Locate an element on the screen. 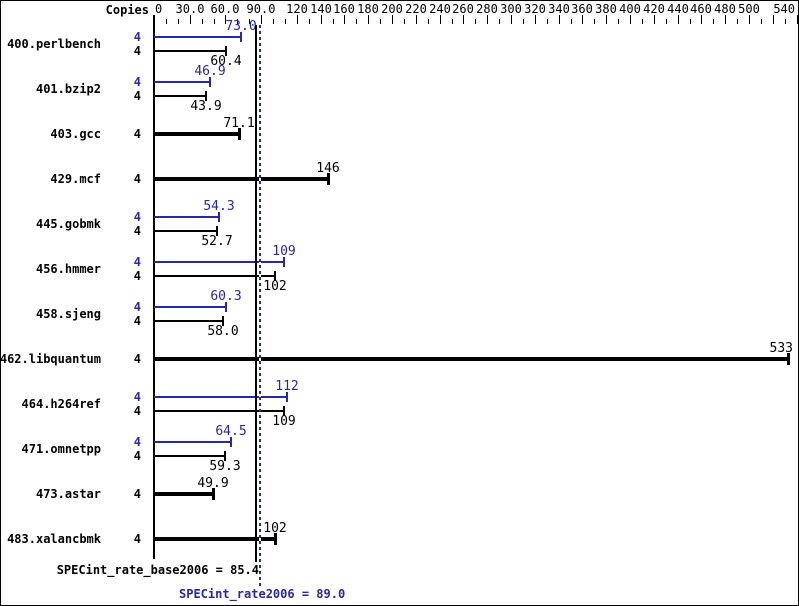  x-axis-tick-label: 120 is located at coordinates (297, 9).